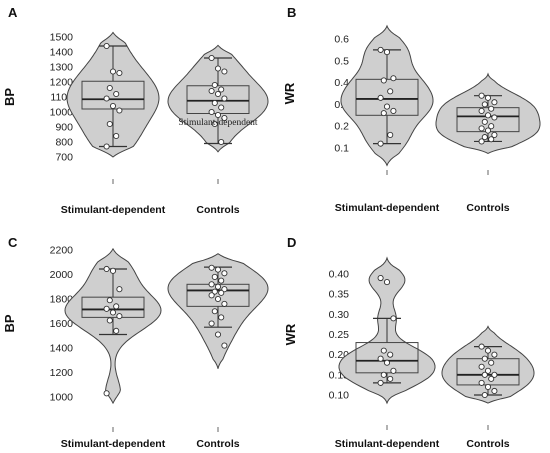 This screenshot has height=453, width=550. I want to click on y-tick-label: 0.30, so click(339, 315).